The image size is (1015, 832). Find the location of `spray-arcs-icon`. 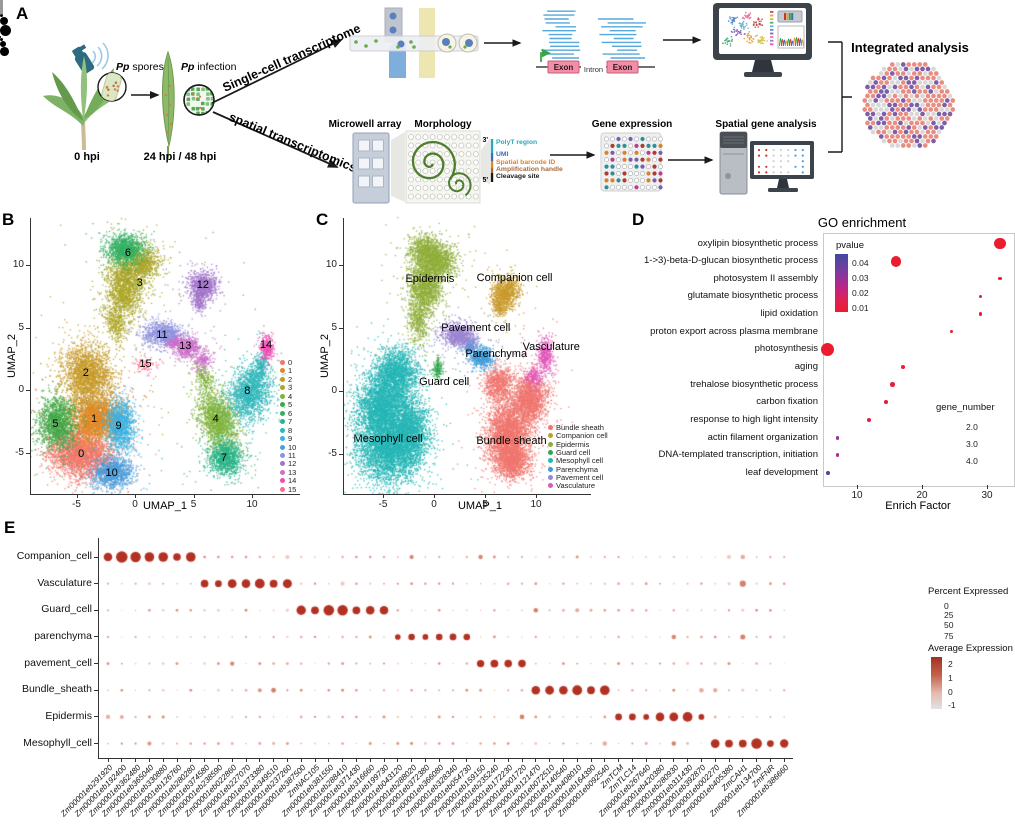

spray-arcs-icon is located at coordinates (100, 56).